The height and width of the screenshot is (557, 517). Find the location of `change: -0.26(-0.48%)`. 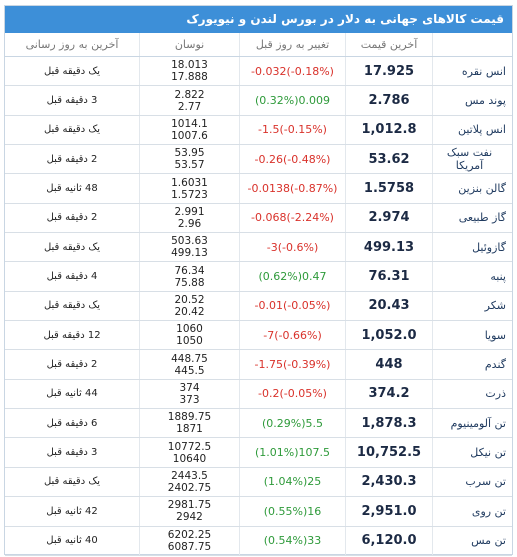

change: -0.26(-0.48%) is located at coordinates (292, 159).